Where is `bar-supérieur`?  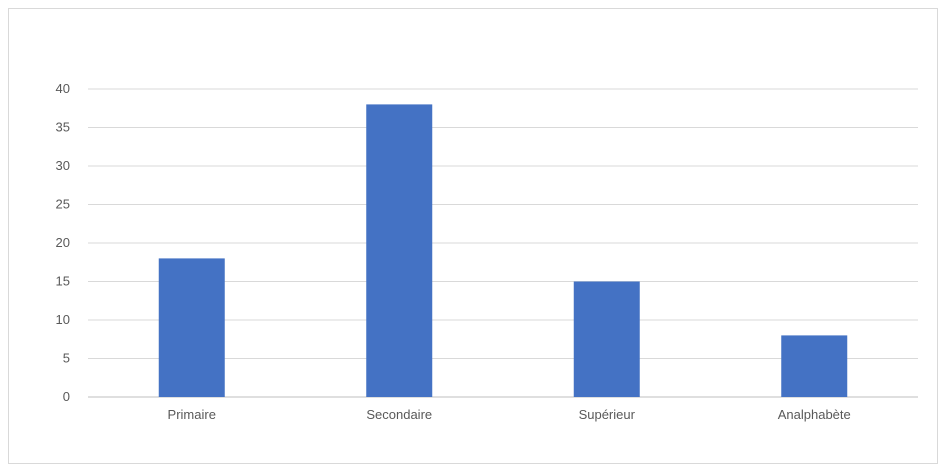 bar-supérieur is located at coordinates (606, 339).